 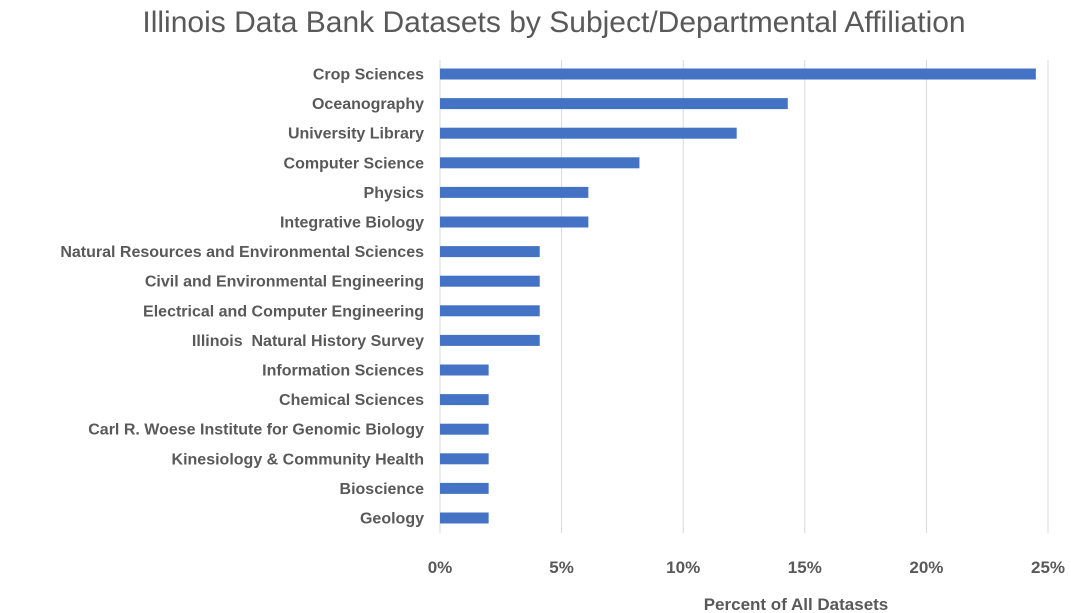 What do you see at coordinates (356, 134) in the screenshot?
I see `category-label: University Library` at bounding box center [356, 134].